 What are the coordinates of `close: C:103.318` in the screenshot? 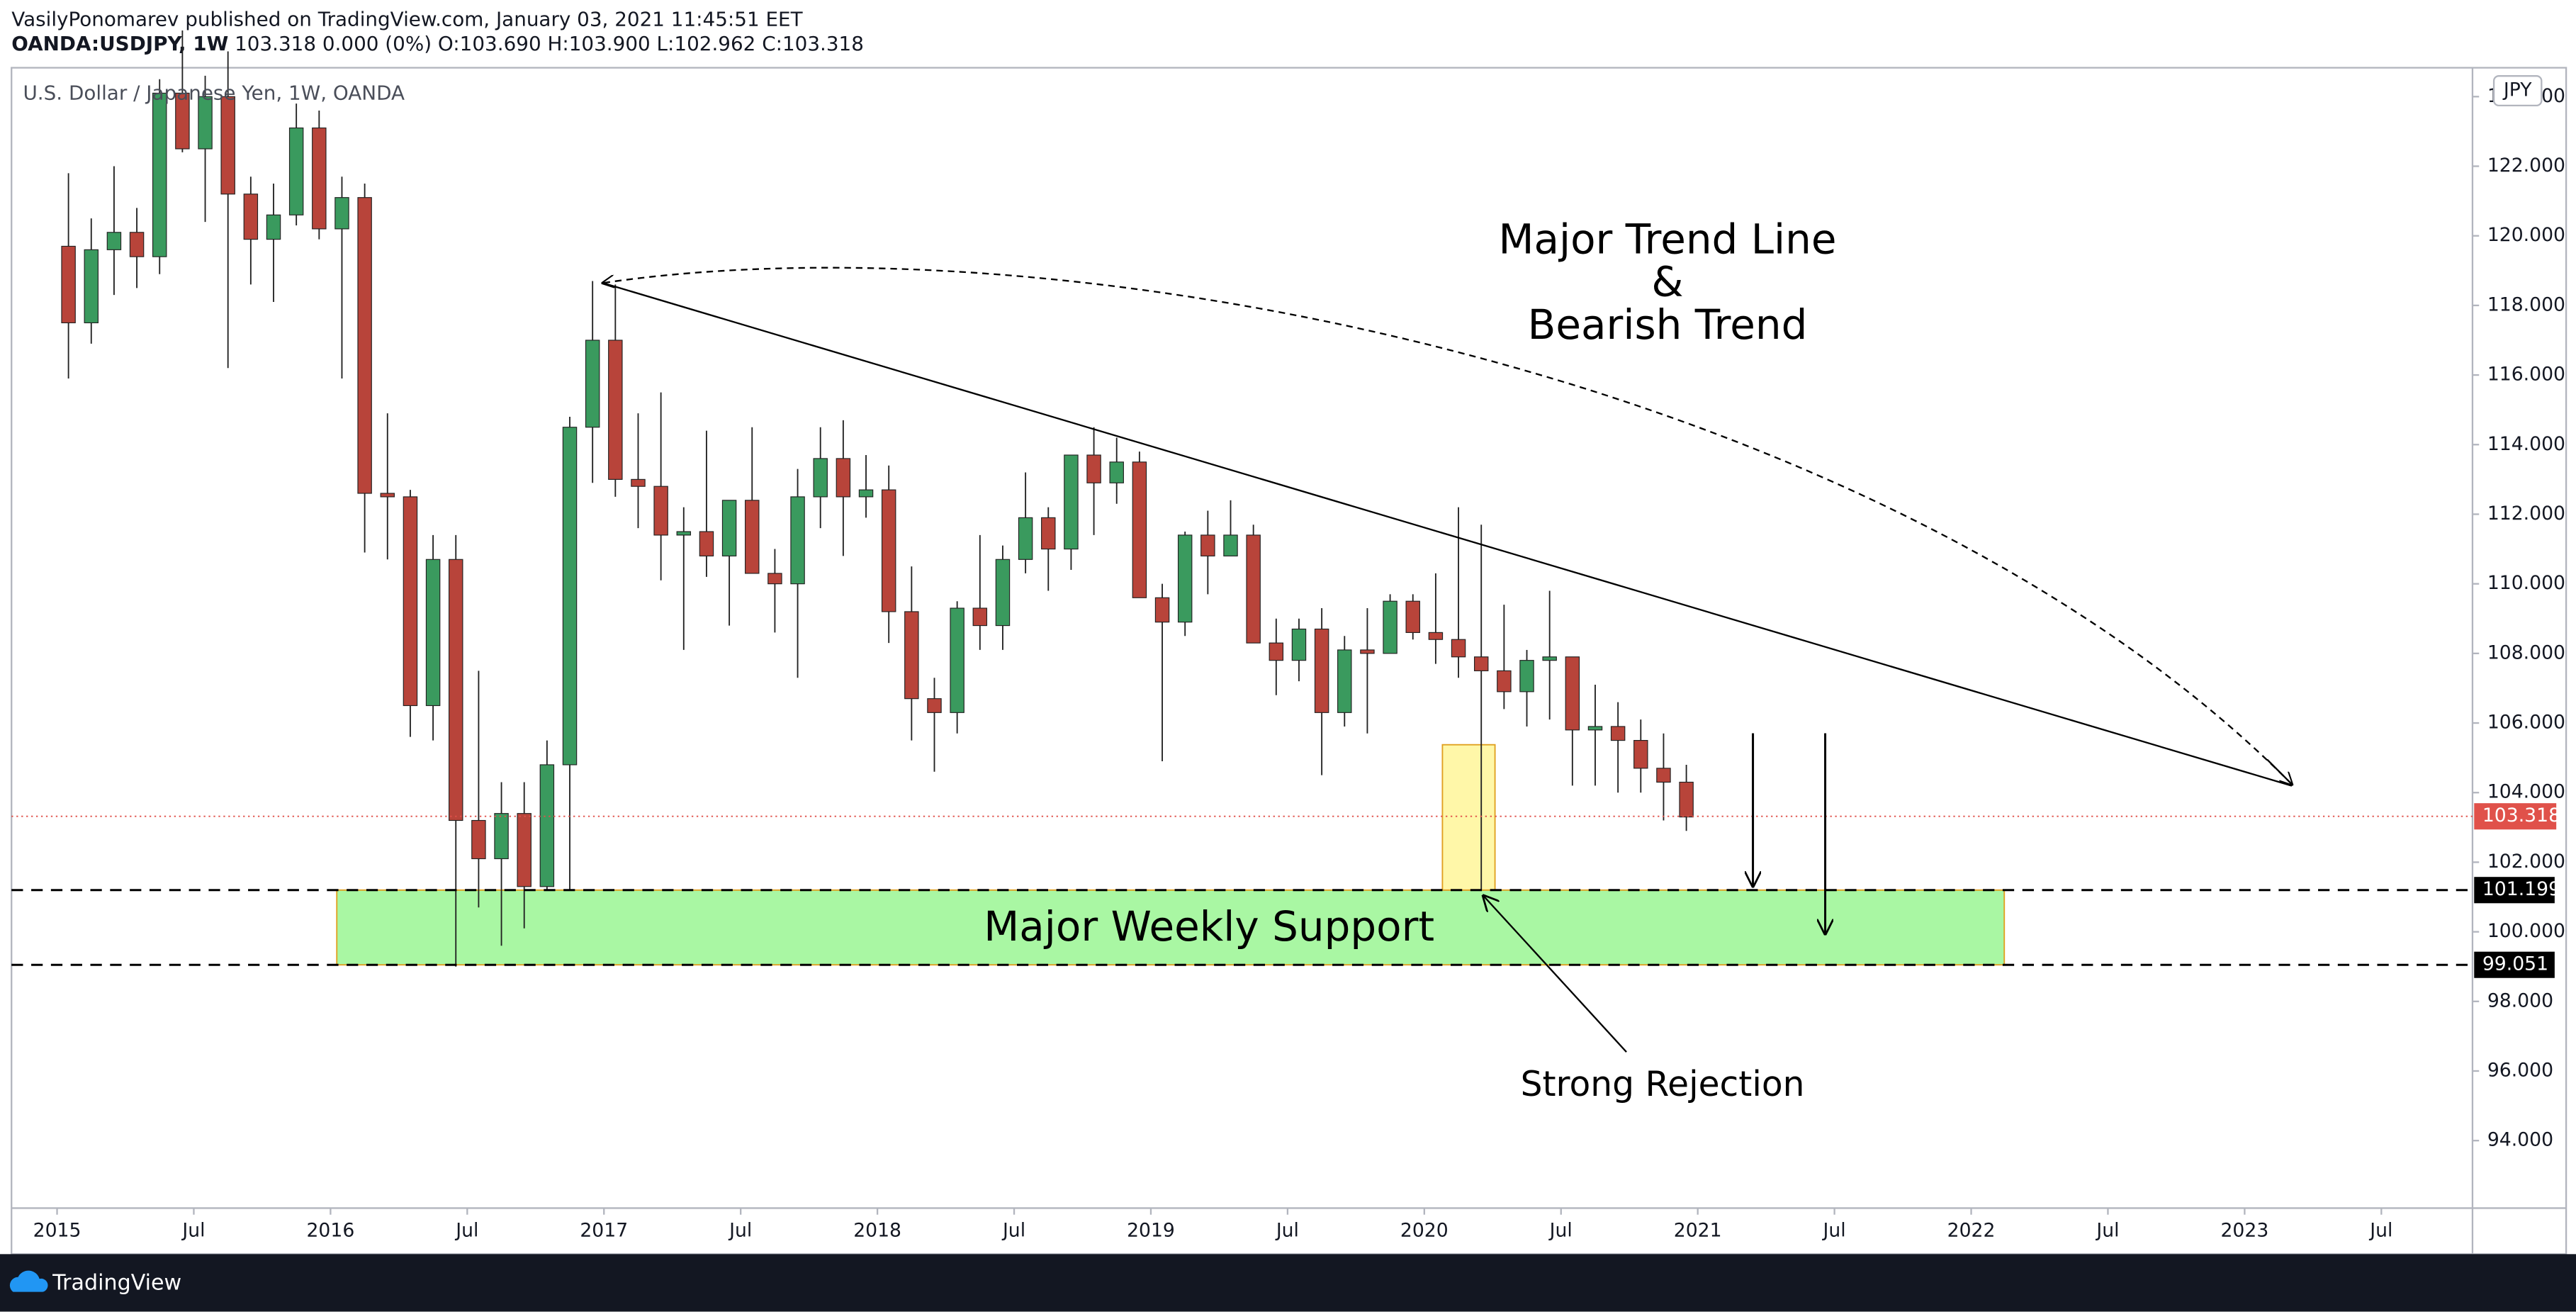 It's located at (813, 43).